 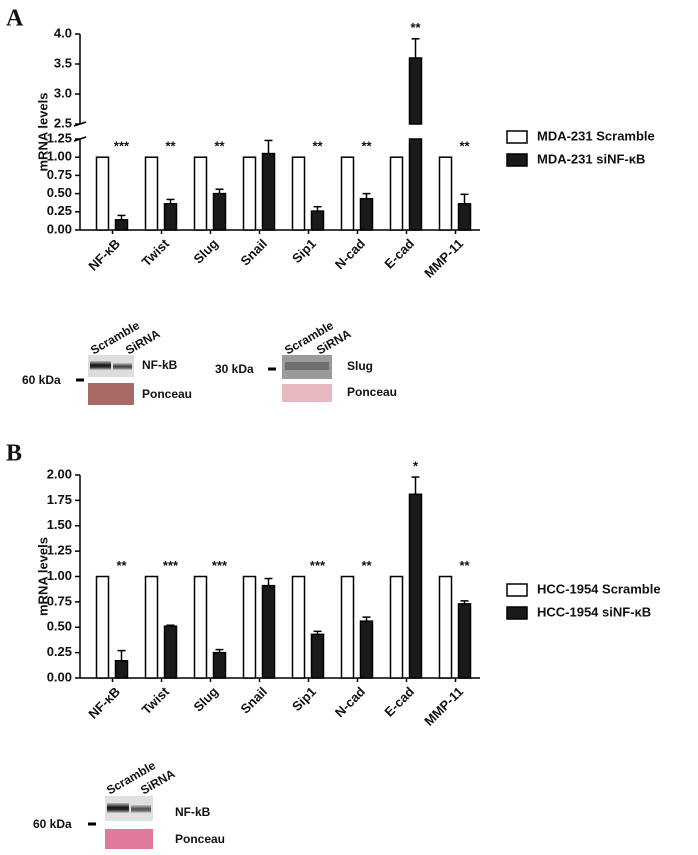 What do you see at coordinates (306, 360) in the screenshot?
I see `blot: Scramble SiRNA 30 kDa Slug Ponceau` at bounding box center [306, 360].